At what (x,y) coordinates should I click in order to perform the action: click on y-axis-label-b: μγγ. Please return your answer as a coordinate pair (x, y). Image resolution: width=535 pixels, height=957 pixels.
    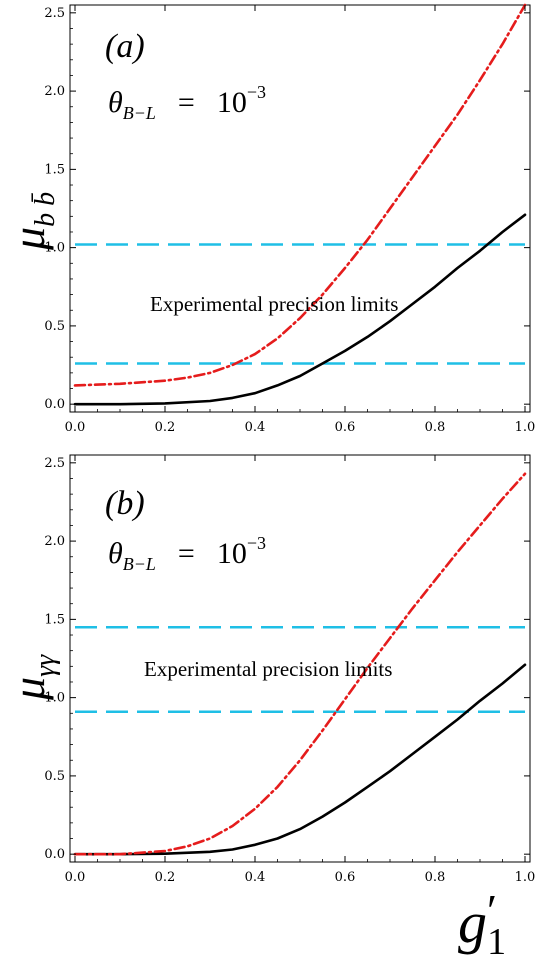
    Looking at the image, I should click on (32, 677).